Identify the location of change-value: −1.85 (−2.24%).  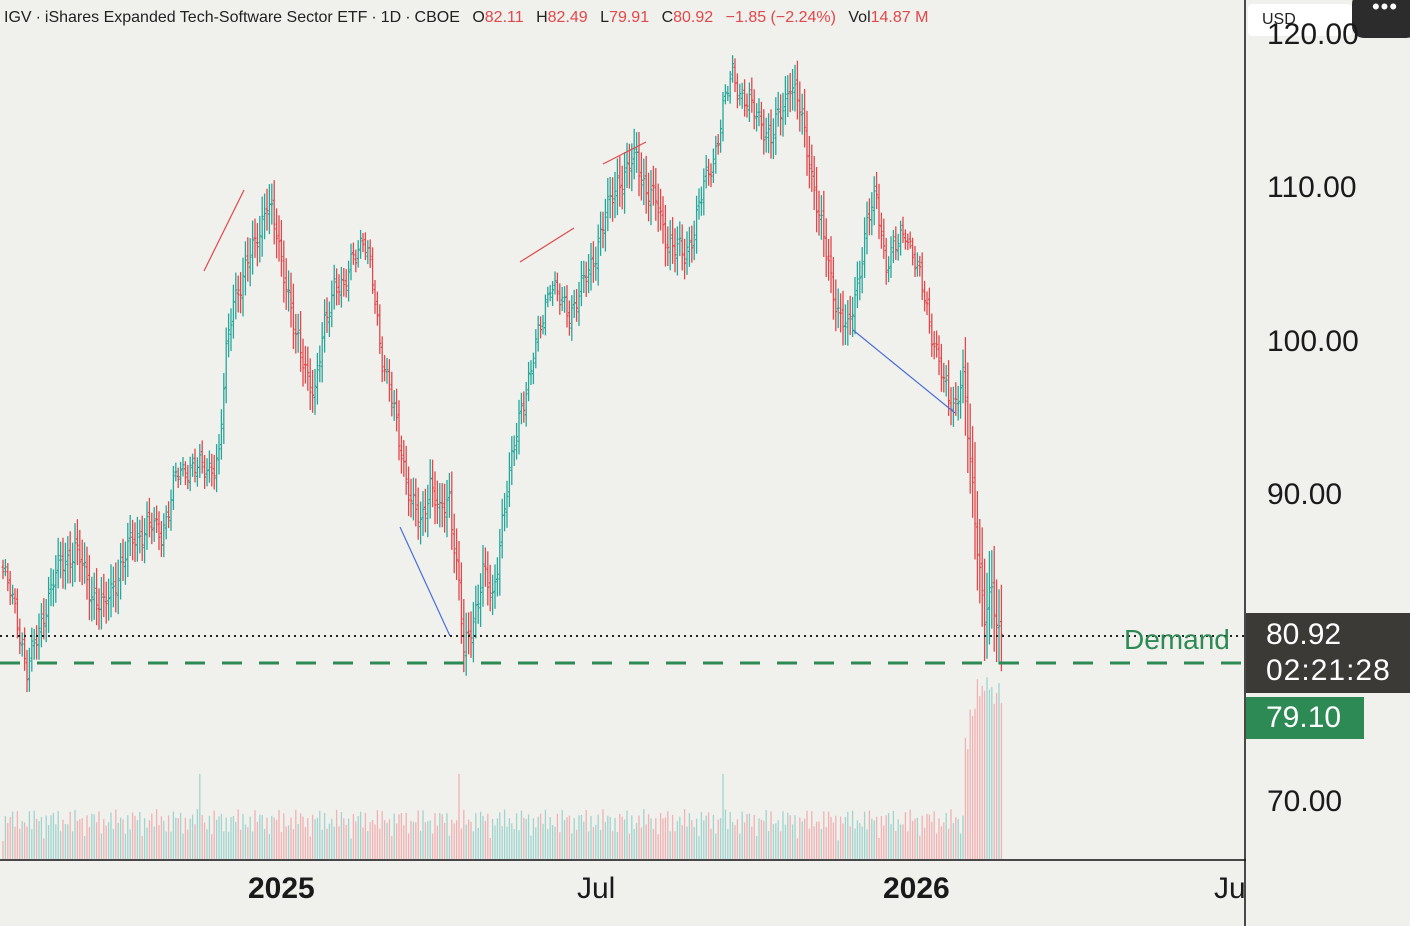
(780, 17).